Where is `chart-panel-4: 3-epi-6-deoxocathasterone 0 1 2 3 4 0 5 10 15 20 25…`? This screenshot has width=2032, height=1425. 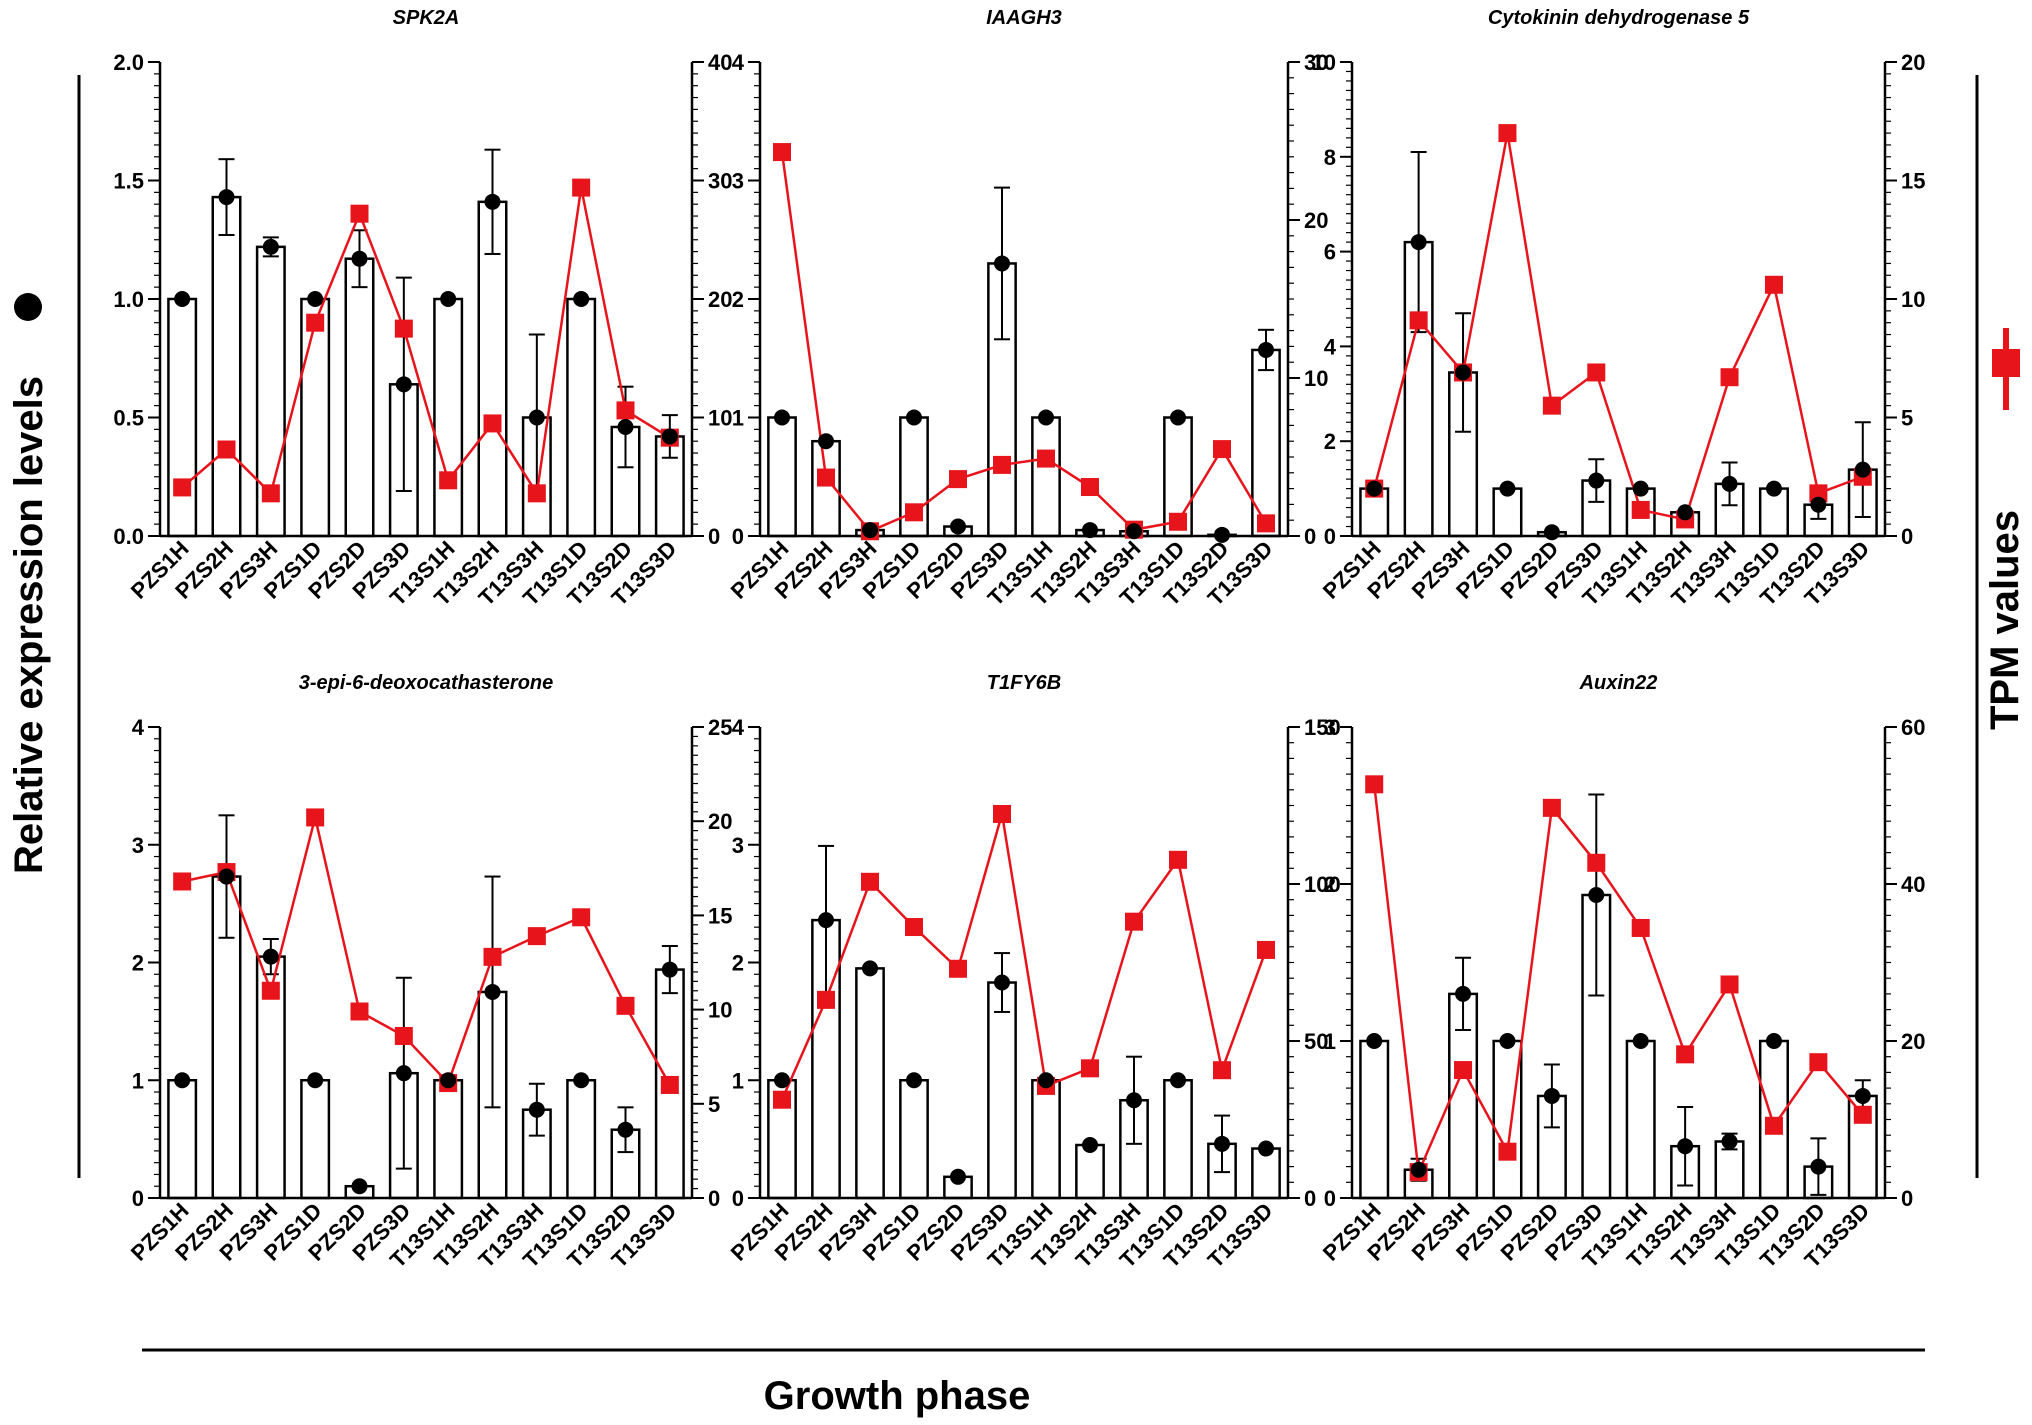 chart-panel-4: 3-epi-6-deoxocathasterone 0 1 2 3 4 0 5 10 15 20 25… is located at coordinates (429, 972).